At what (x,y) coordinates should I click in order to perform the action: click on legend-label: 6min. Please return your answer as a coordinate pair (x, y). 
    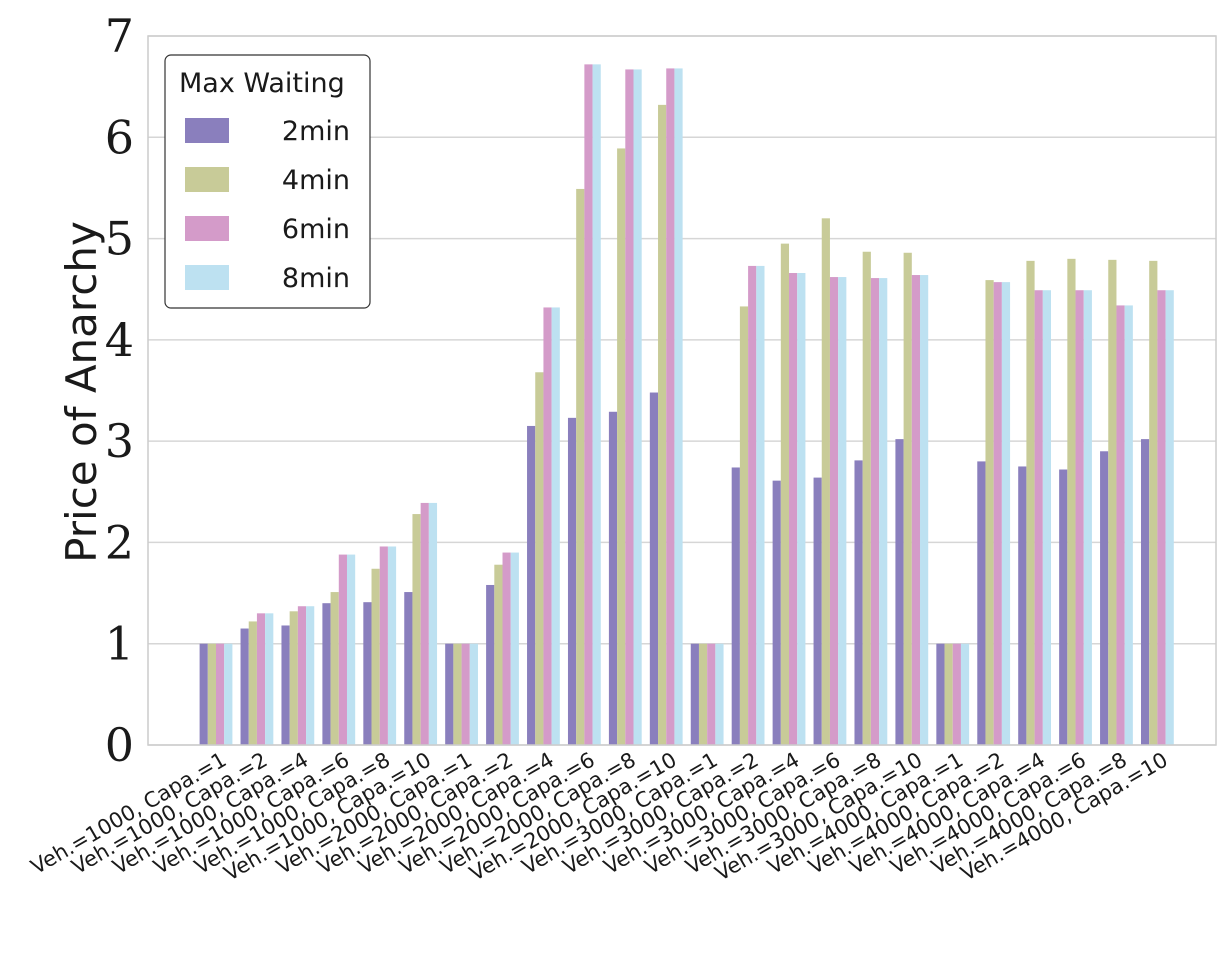
    Looking at the image, I should click on (316, 229).